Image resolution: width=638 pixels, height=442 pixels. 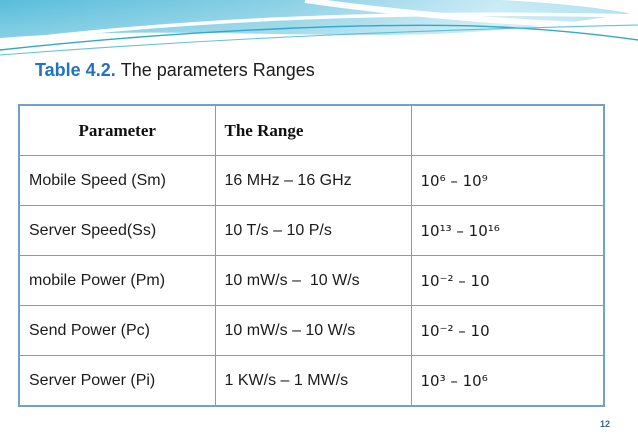 I want to click on table-header-row: Parameter The Range, so click(x=311, y=130).